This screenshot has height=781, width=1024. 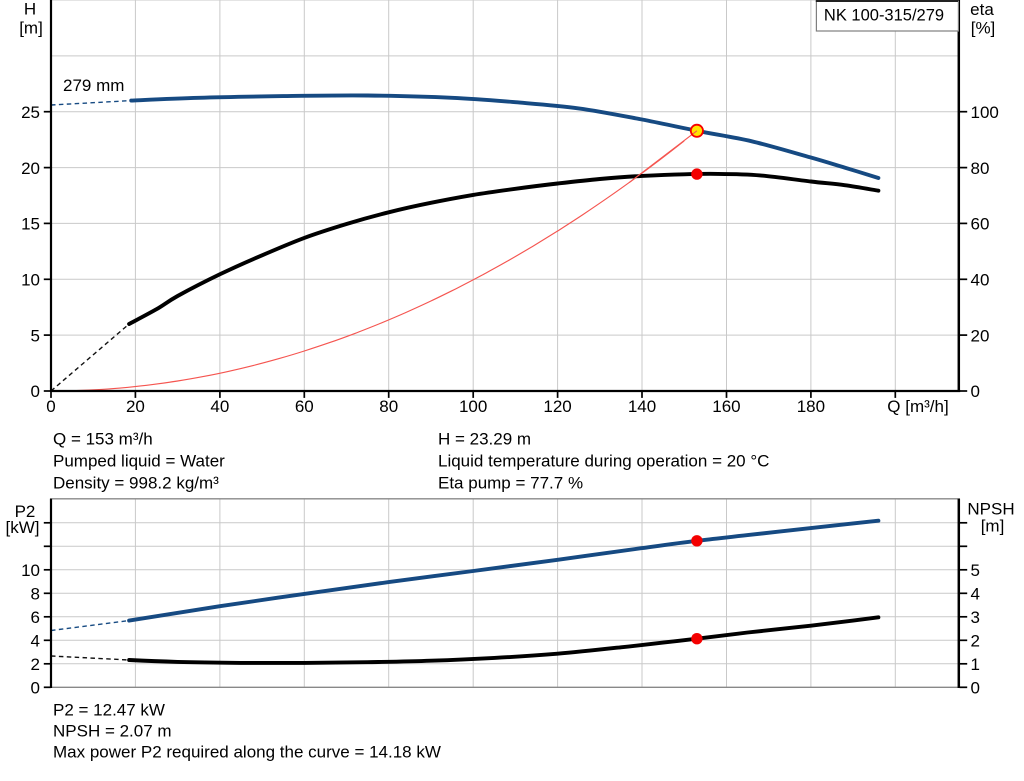 I want to click on svg-text: Q = 153 m³/h, so click(x=103, y=439).